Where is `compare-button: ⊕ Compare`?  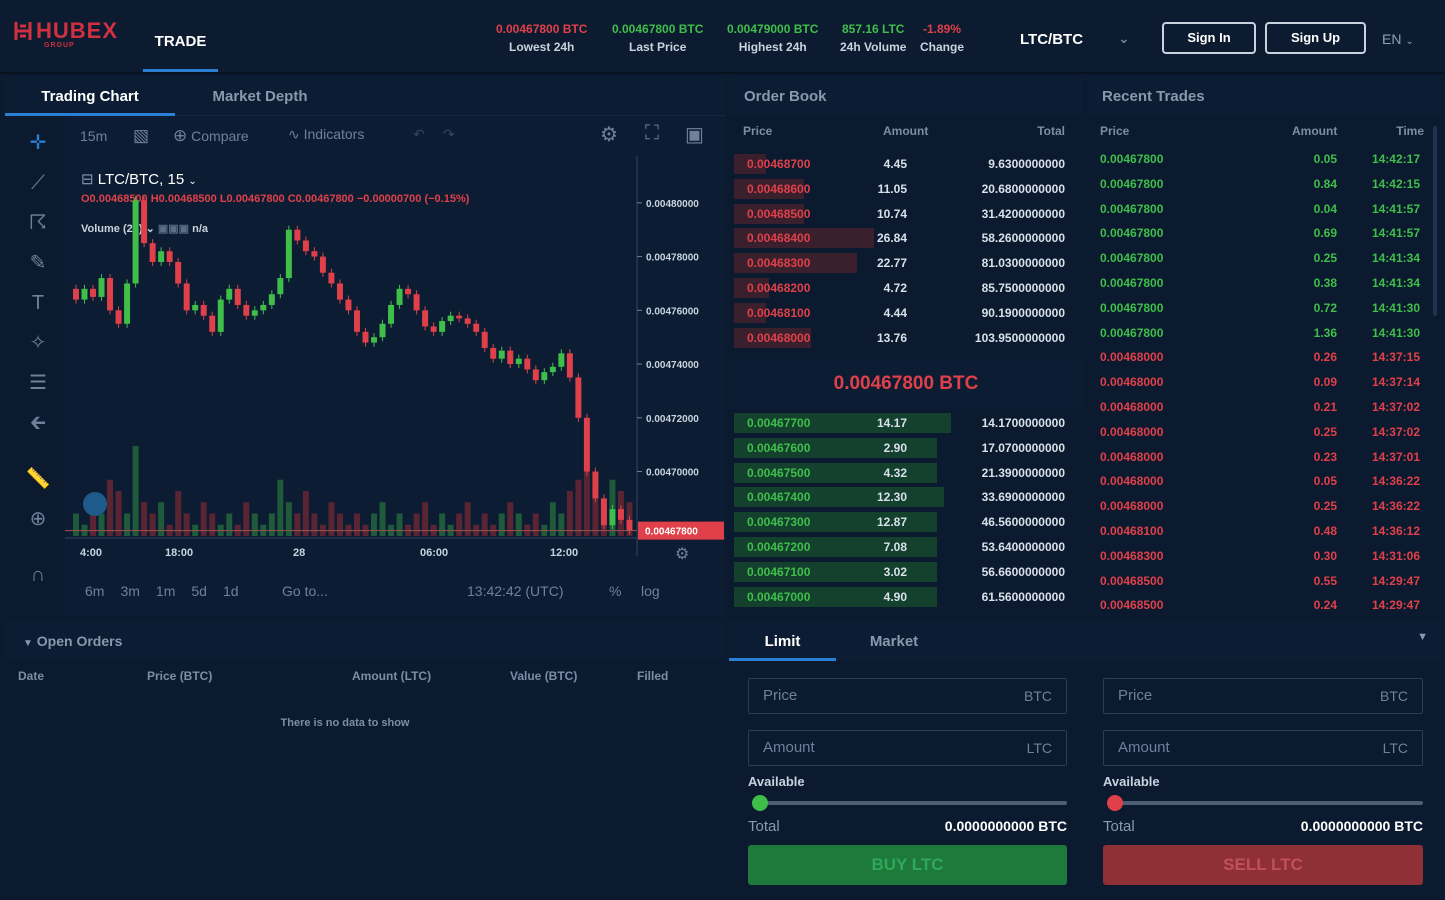
compare-button: ⊕ Compare is located at coordinates (211, 136).